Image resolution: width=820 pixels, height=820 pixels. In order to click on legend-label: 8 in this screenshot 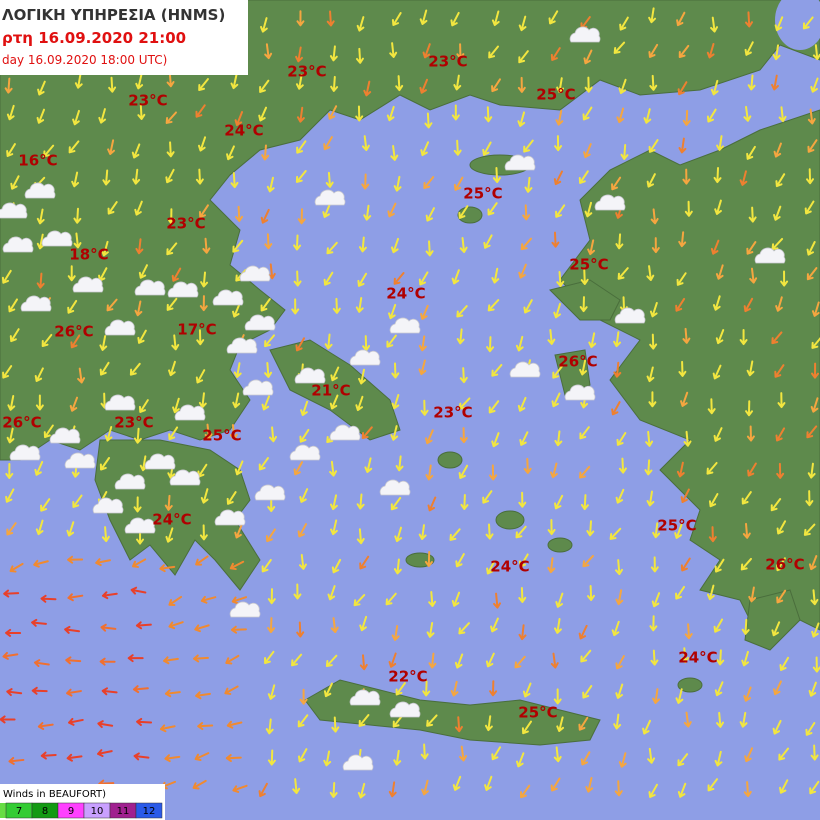, I will do `click(45, 811)`.